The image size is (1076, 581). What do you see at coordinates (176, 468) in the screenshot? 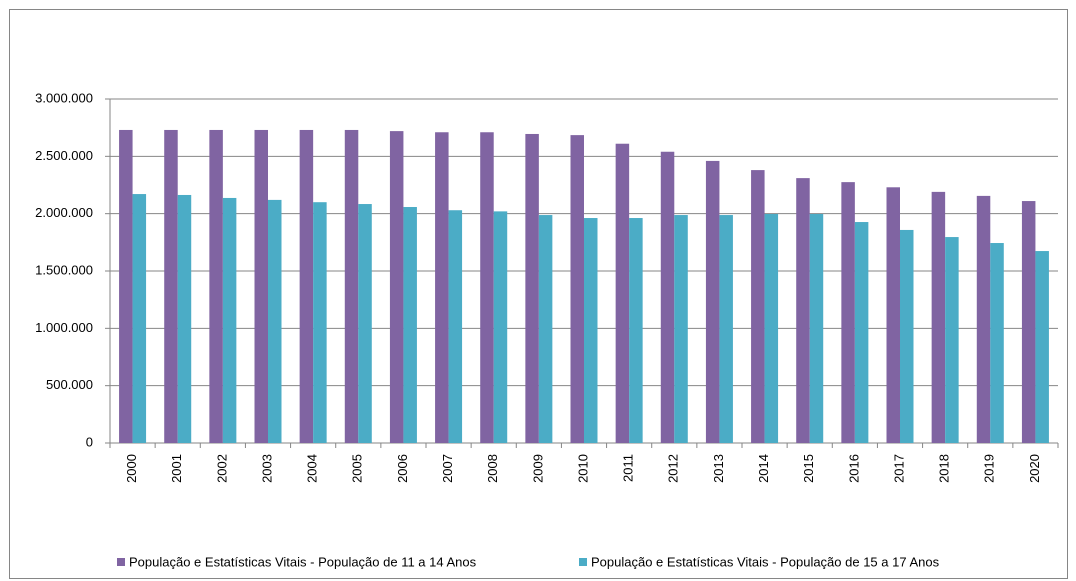
I see `x-tick-label: 2001` at bounding box center [176, 468].